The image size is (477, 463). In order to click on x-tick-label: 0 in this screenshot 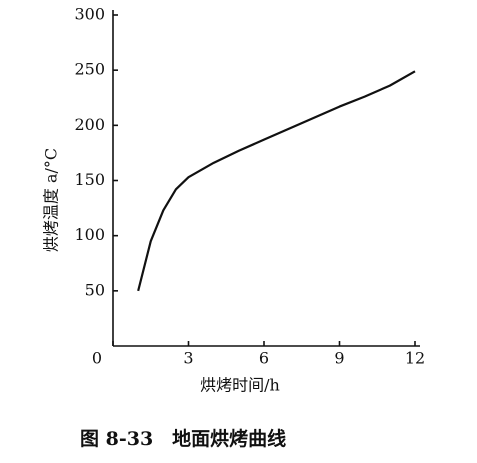, I will do `click(97, 358)`.